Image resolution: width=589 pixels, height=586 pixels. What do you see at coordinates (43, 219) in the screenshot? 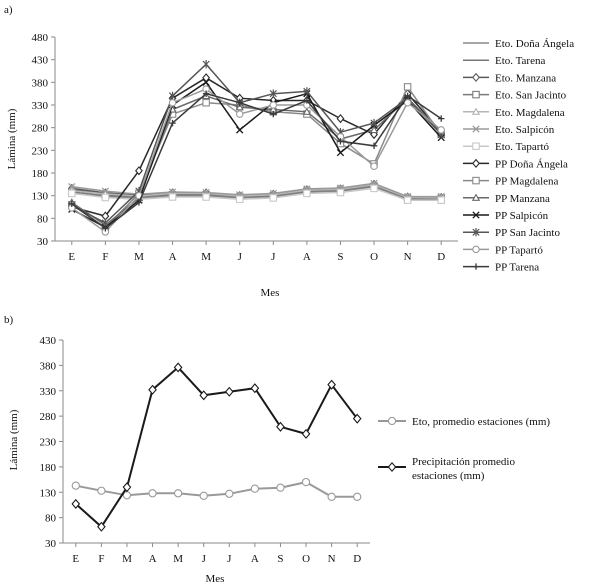
I see `y-tick-label: 80` at bounding box center [43, 219].